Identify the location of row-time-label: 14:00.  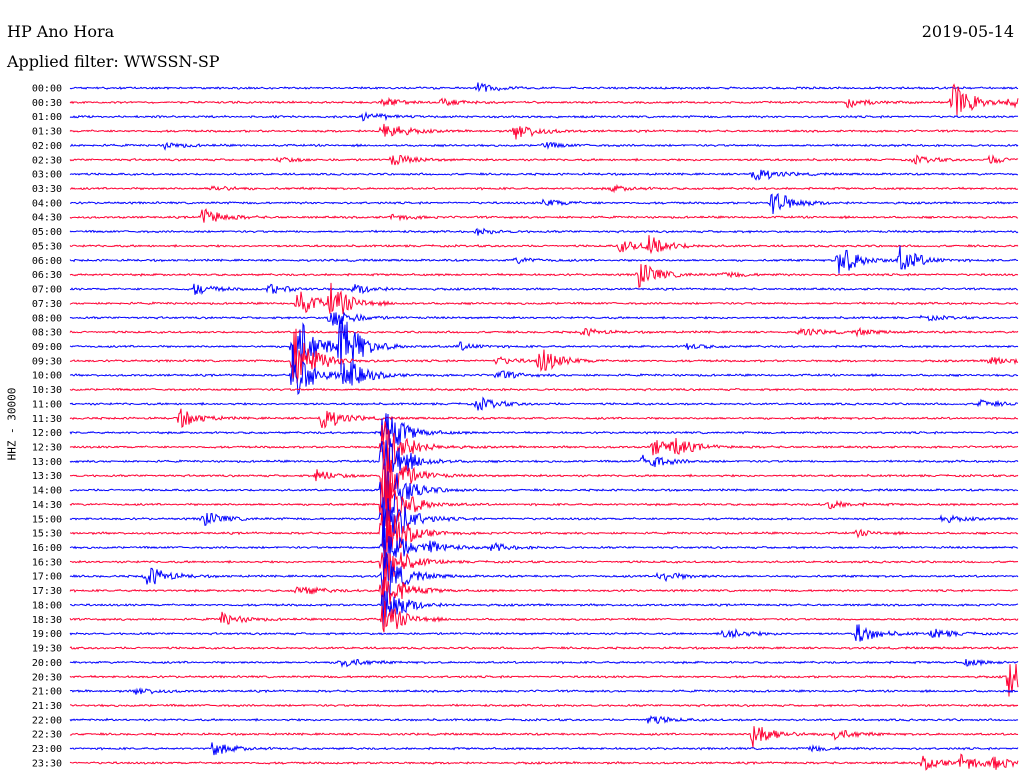
(47, 491).